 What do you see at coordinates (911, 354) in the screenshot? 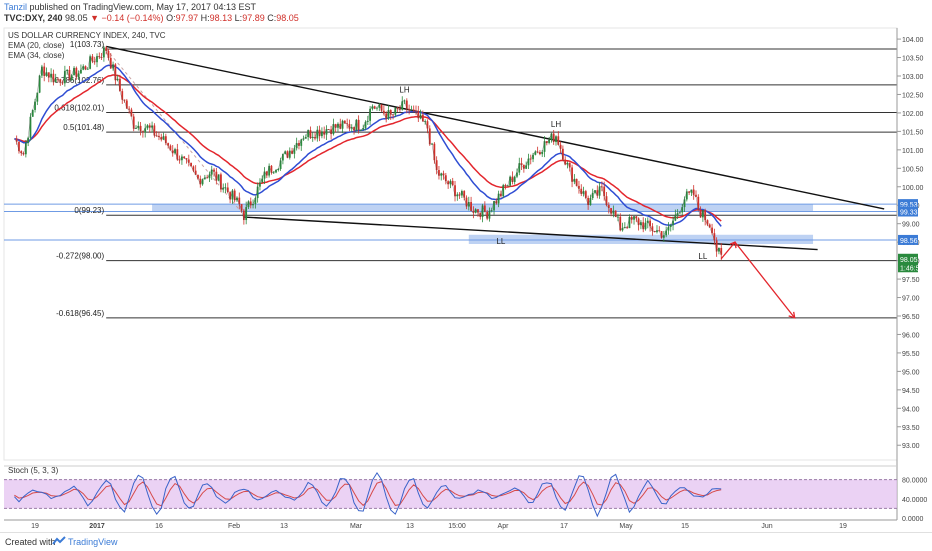
I see `y-tick-label: 95.50` at bounding box center [911, 354].